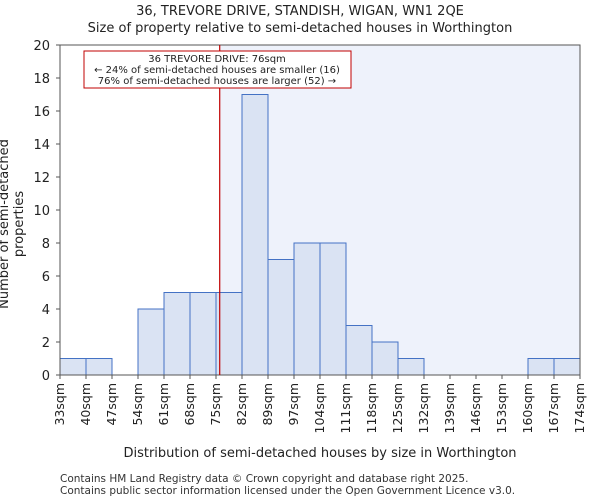  What do you see at coordinates (345, 408) in the screenshot?
I see `x-tick-label: 111sqm` at bounding box center [345, 408].